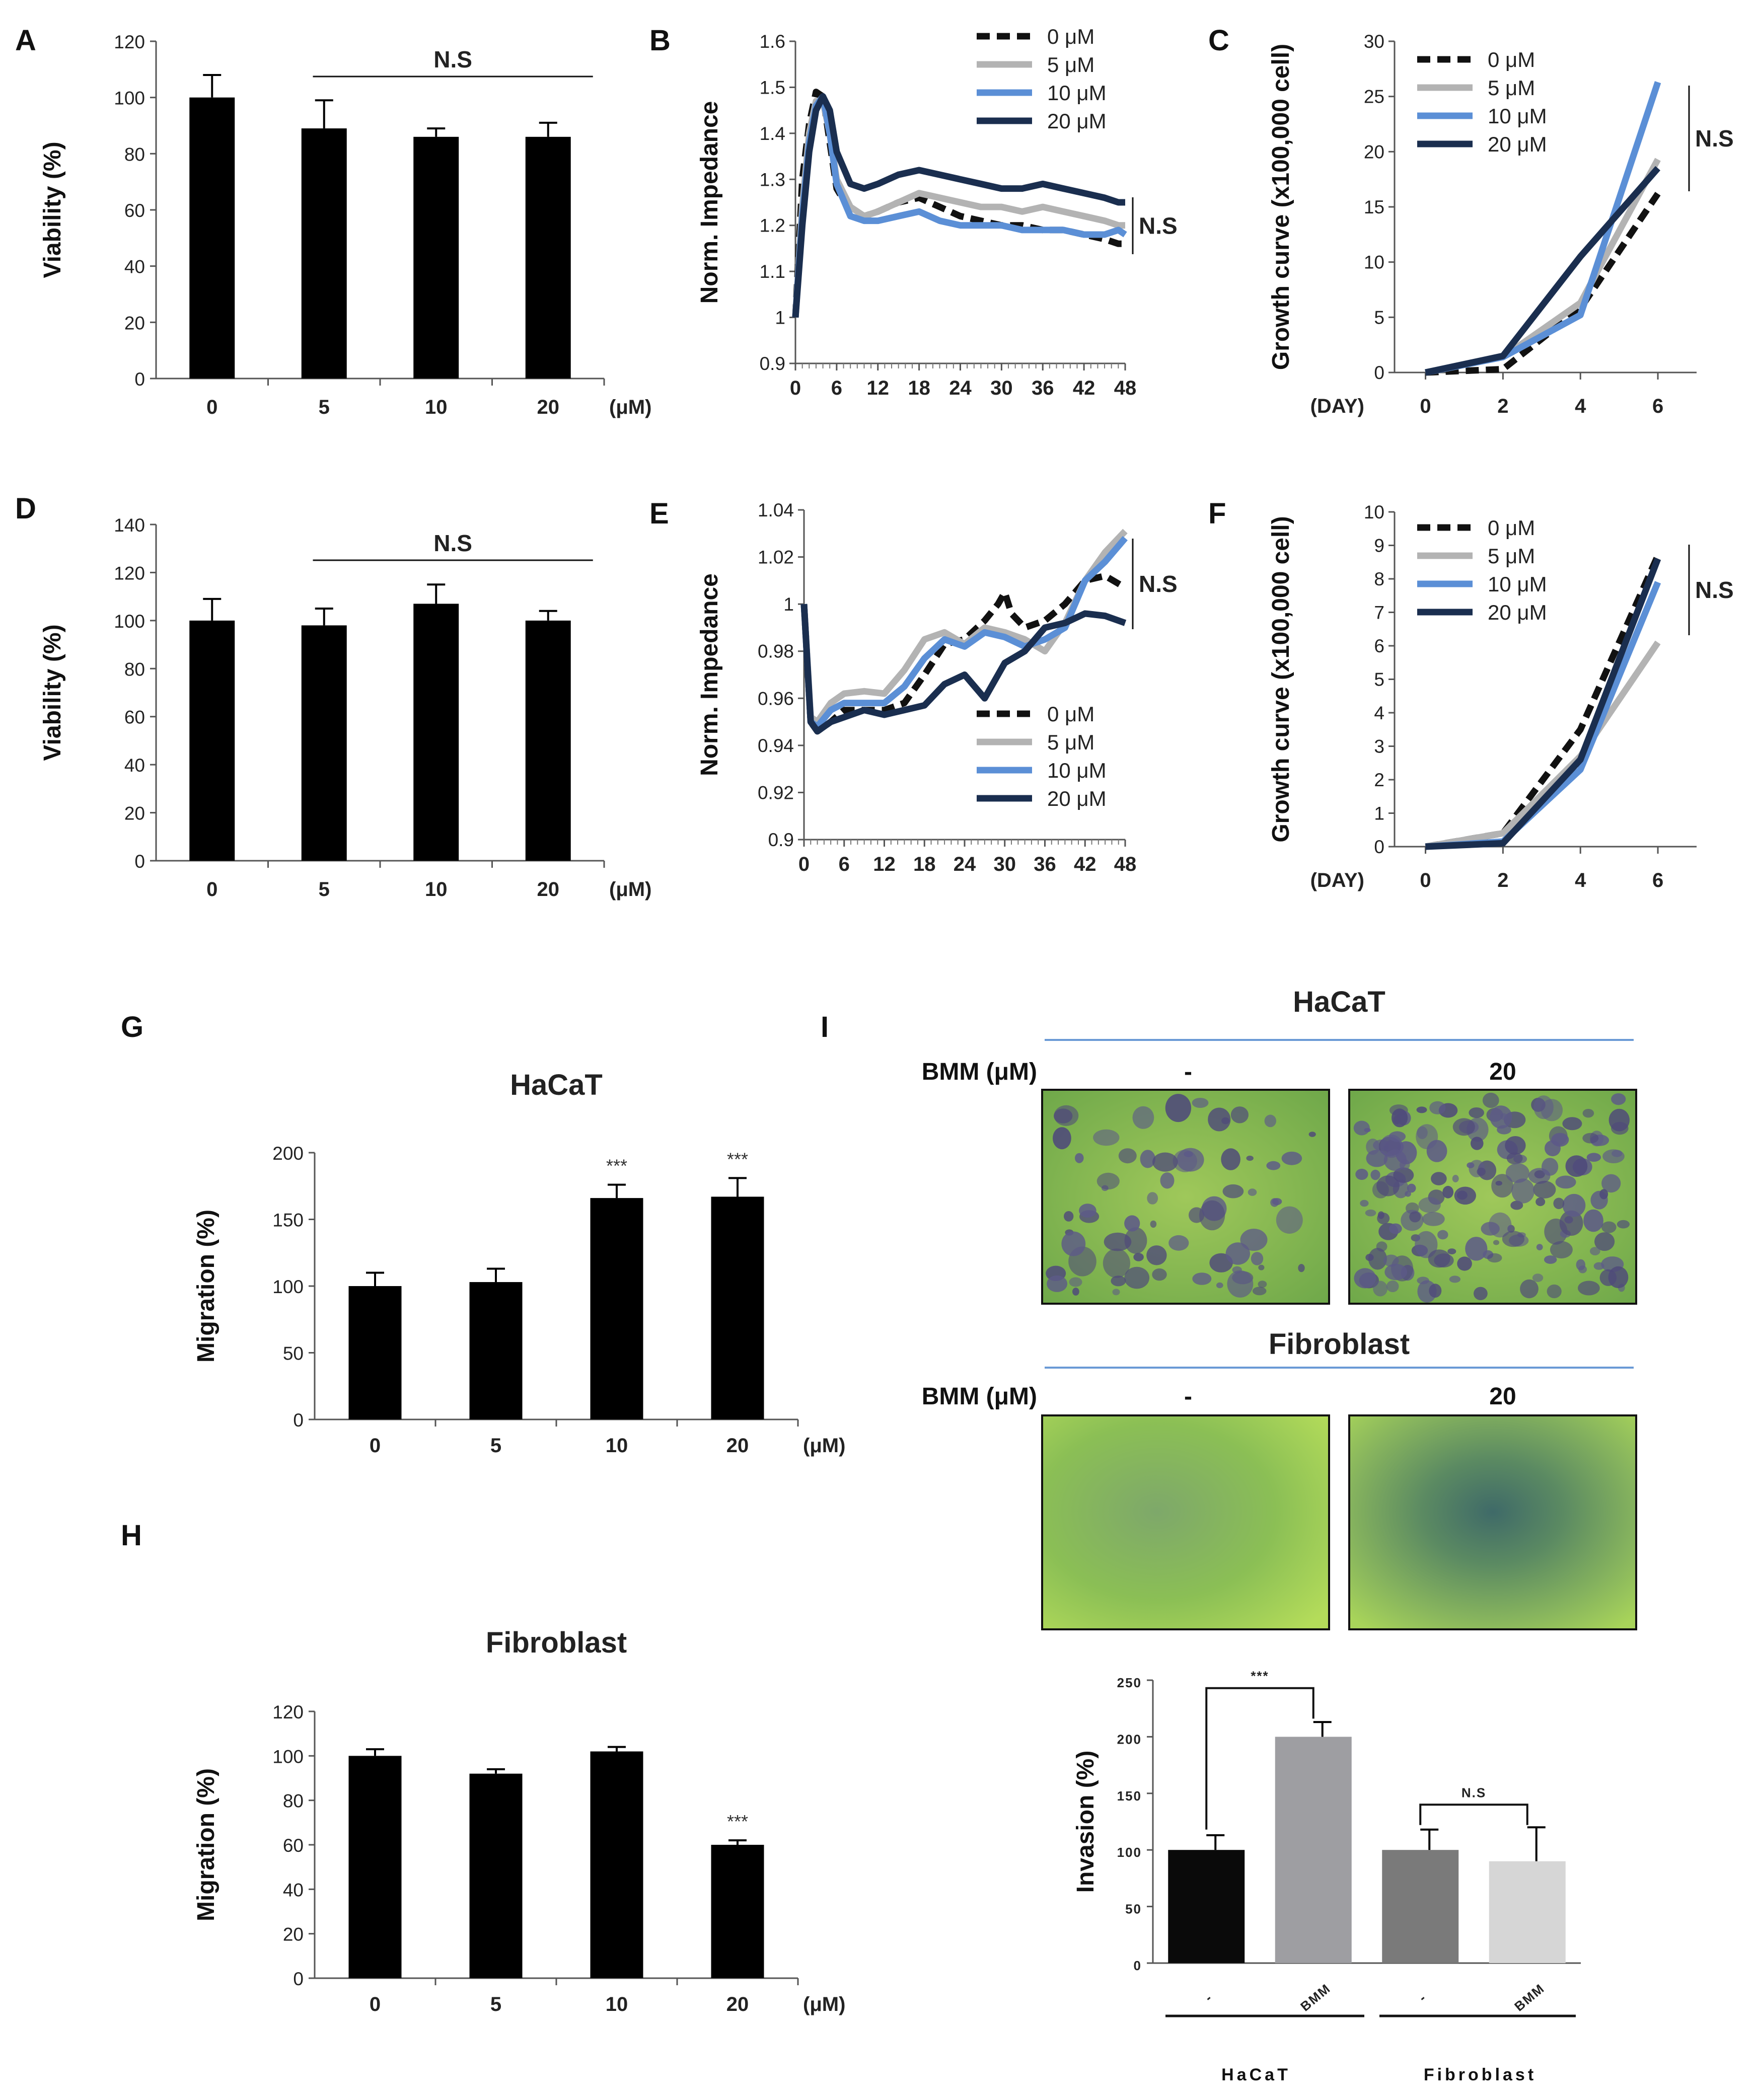 The image size is (1756, 2100). What do you see at coordinates (919, 388) in the screenshot?
I see `x-tick-label: 18` at bounding box center [919, 388].